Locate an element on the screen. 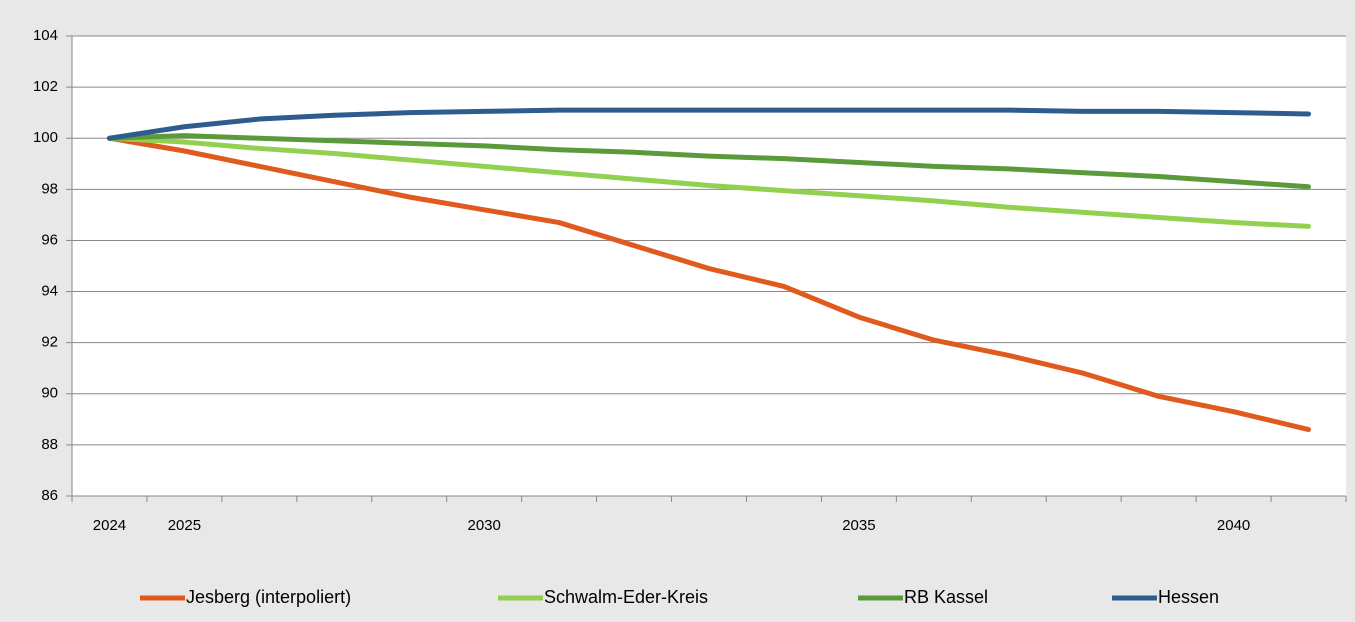  x-tick-label: 2025 is located at coordinates (184, 525).